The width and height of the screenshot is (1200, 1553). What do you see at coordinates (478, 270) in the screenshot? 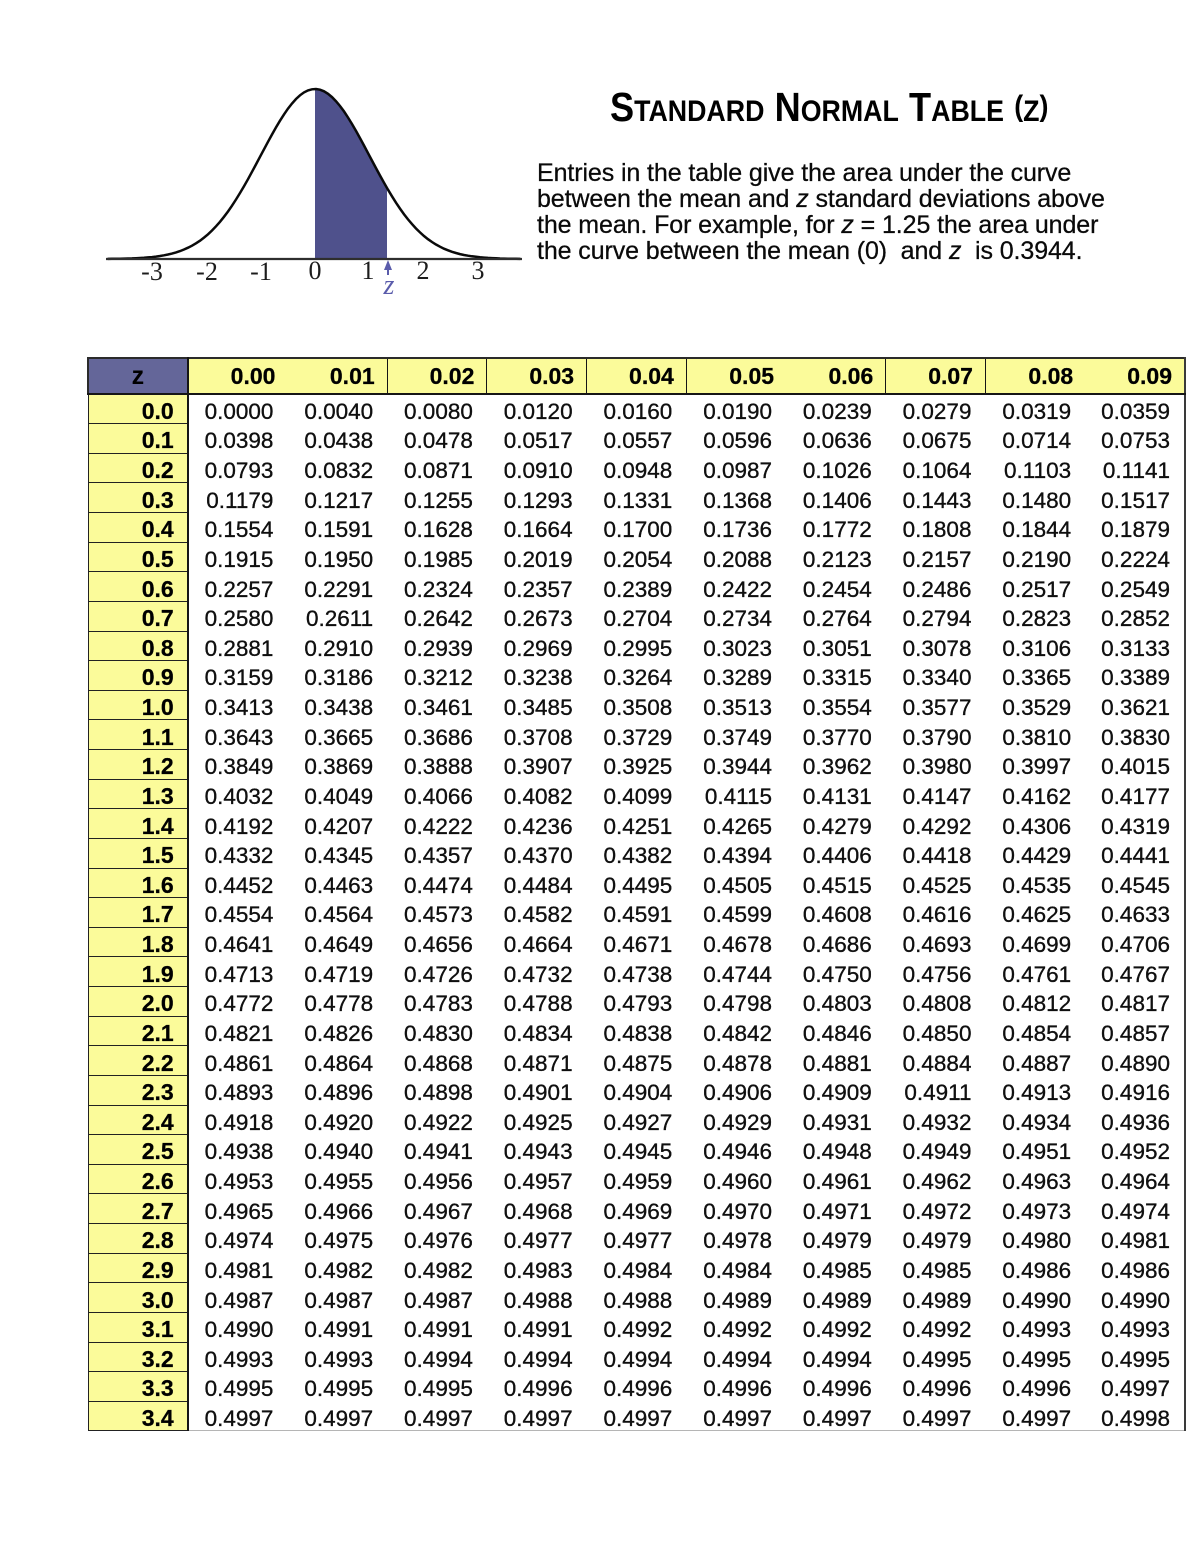
I see `svg-text: 3` at bounding box center [478, 270].